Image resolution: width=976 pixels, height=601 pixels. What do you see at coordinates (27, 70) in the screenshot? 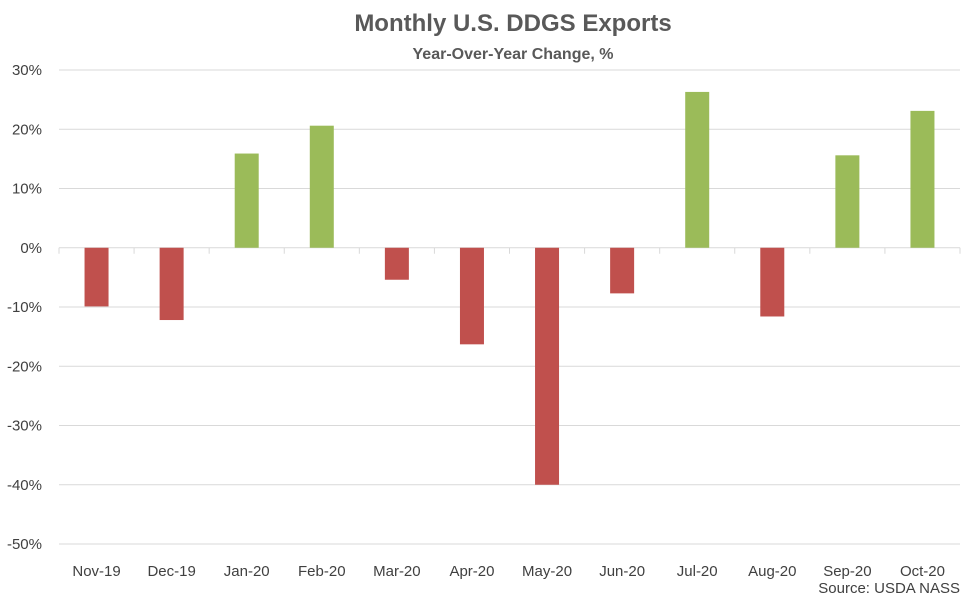
I see `y-tick-label: 30%` at bounding box center [27, 70].